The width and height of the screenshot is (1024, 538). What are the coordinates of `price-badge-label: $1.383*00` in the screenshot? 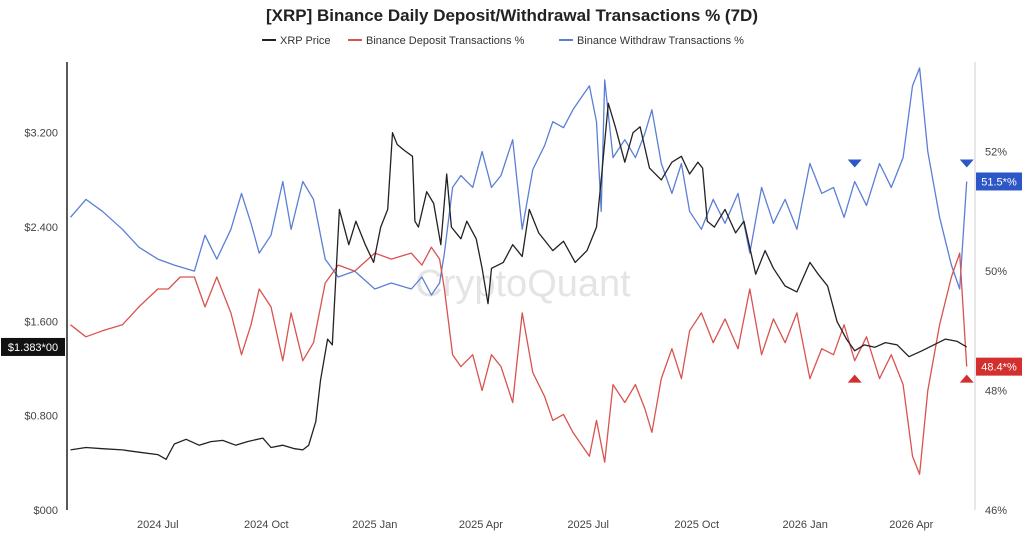 It's located at (33, 348).